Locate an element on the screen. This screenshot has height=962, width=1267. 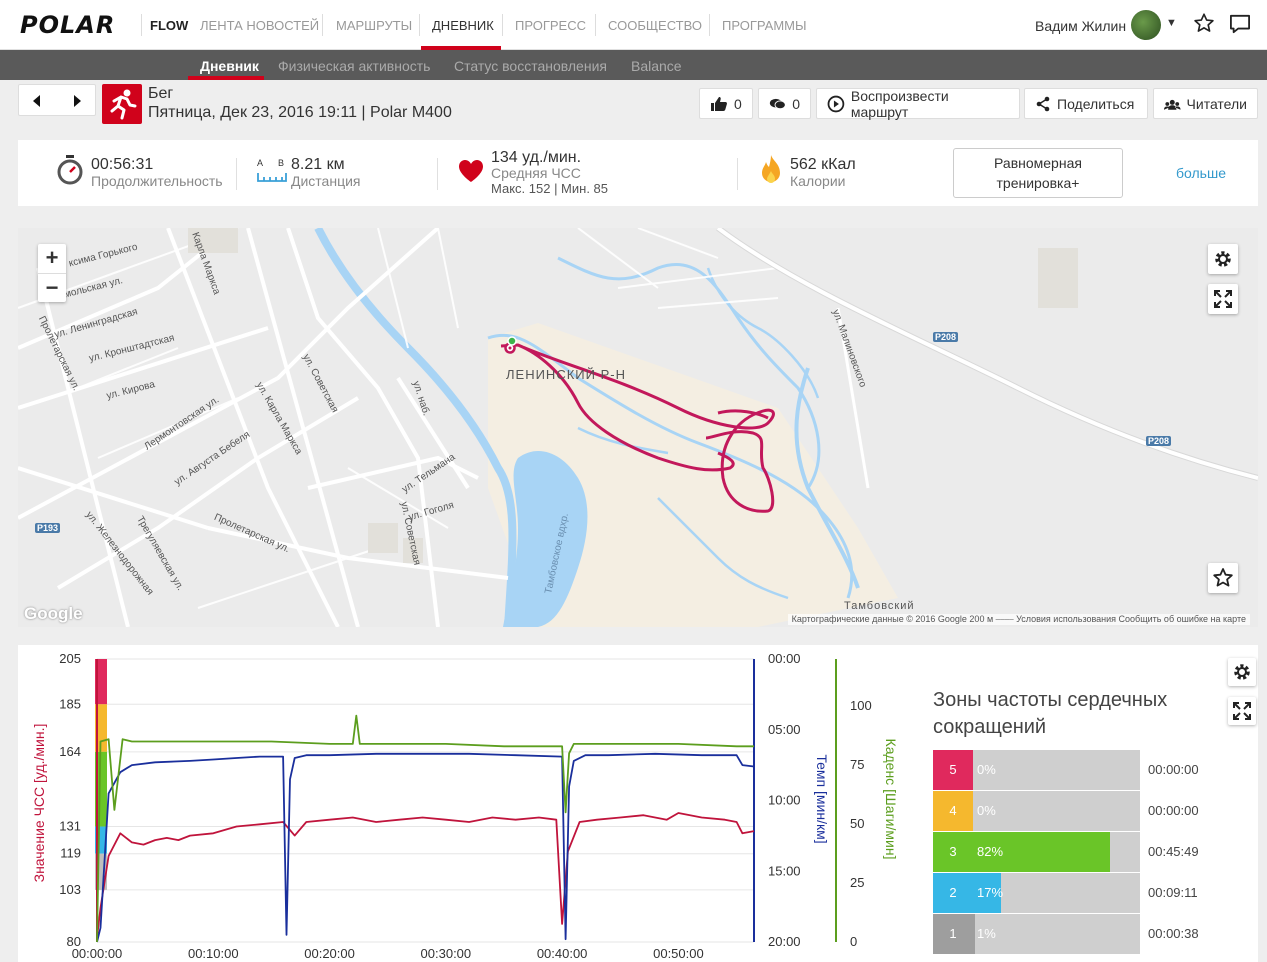
hr-zone-bar is located at coordinates (987, 893).